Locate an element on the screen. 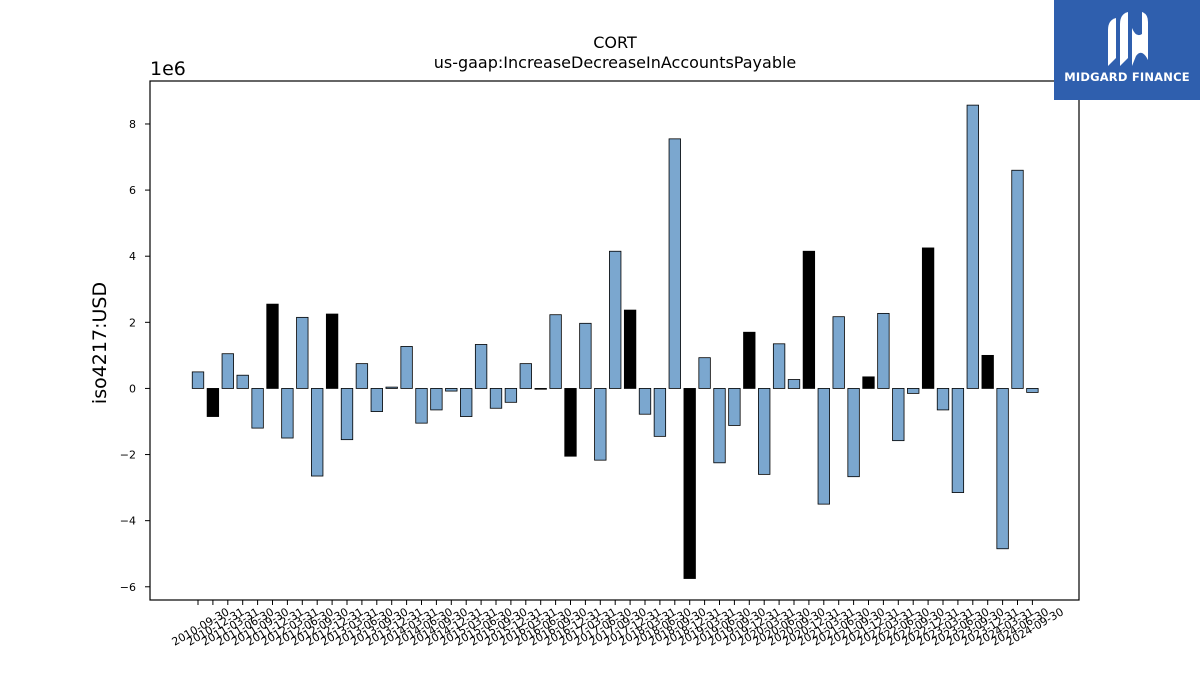 The image size is (1200, 675). y-tick-label: 0 is located at coordinates (132, 388).